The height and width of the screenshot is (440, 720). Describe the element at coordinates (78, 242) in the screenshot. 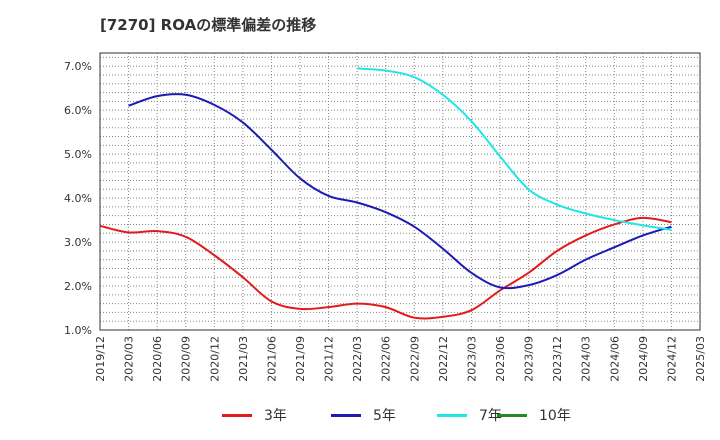

I see `y-tick-label: 3.0%` at that location.